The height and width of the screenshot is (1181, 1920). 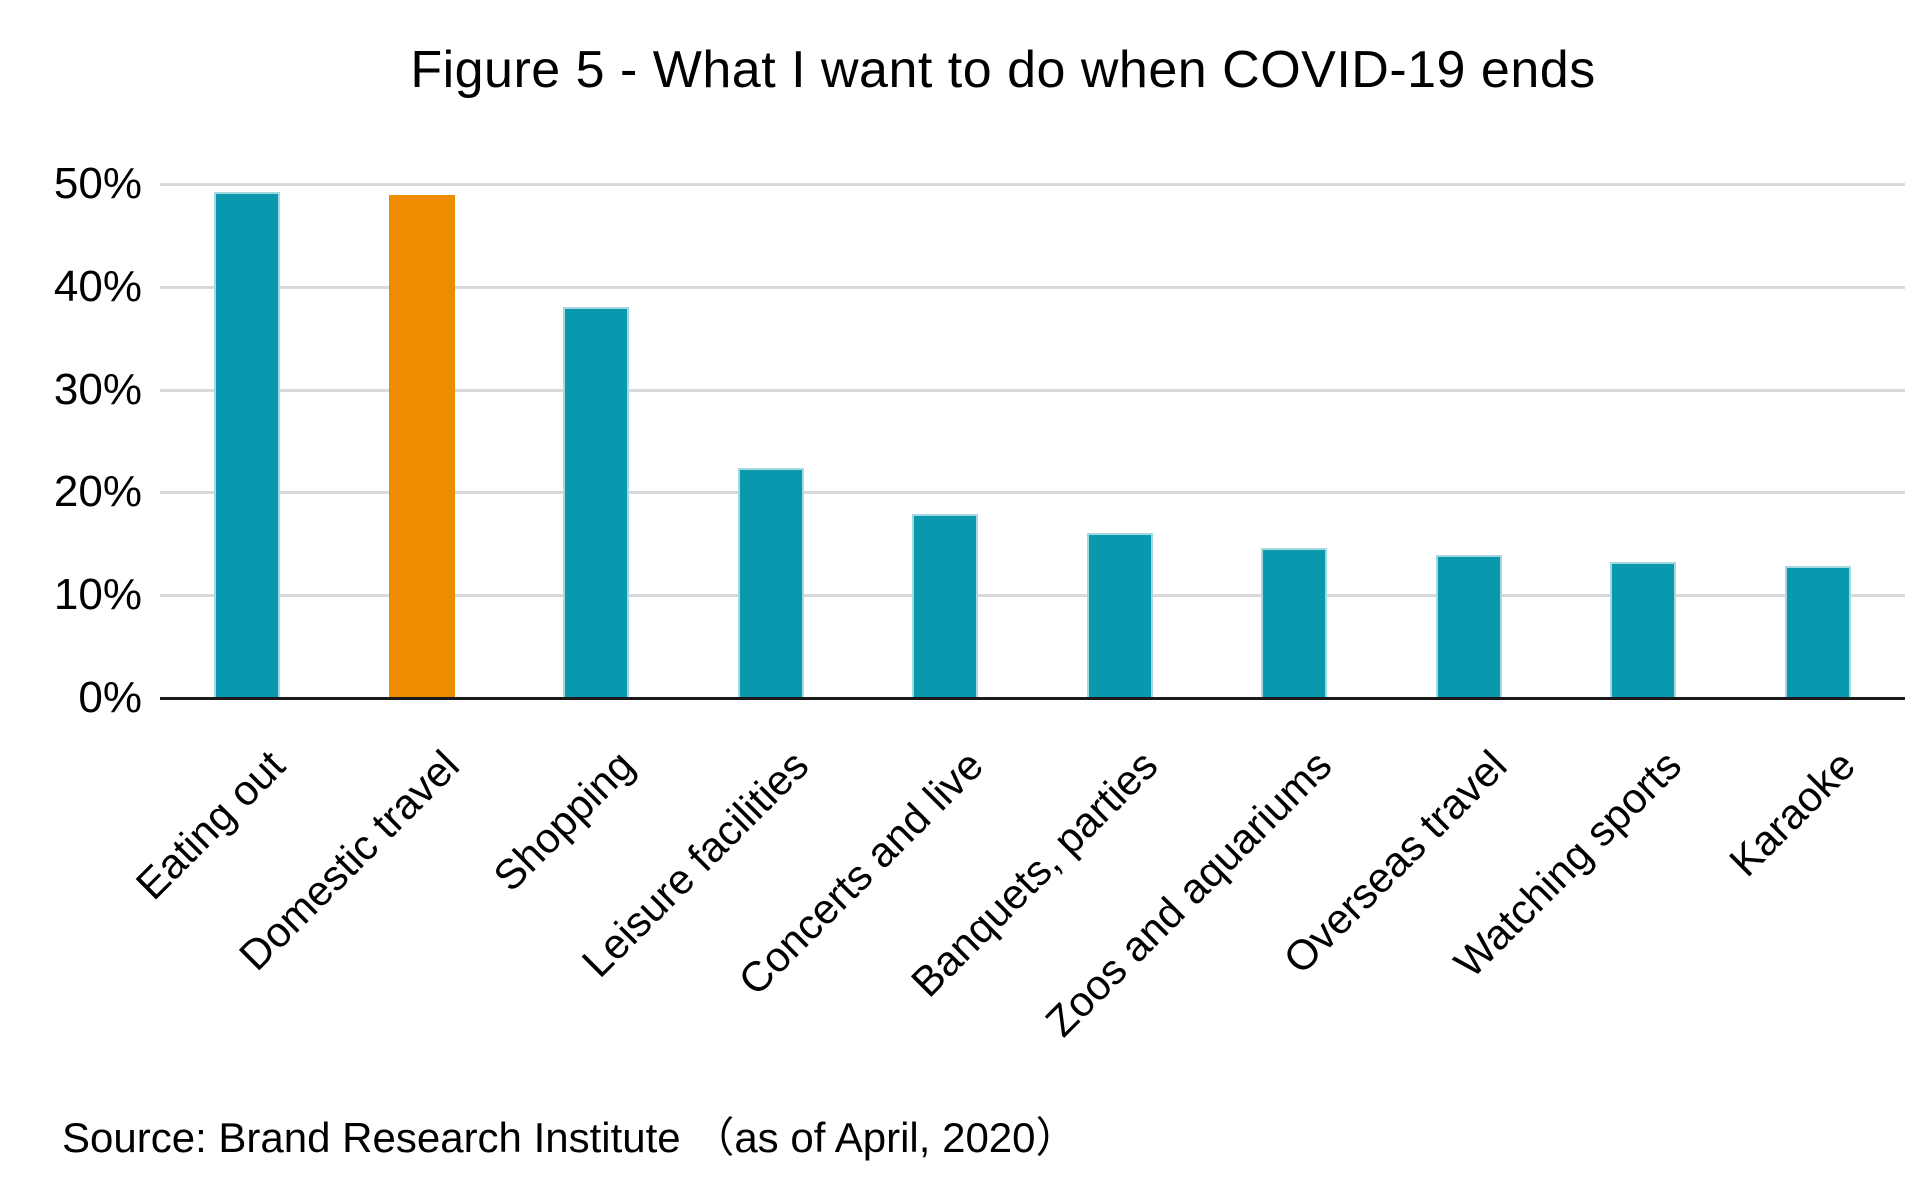 I want to click on y-tick-label-50: 50%, so click(x=97, y=183).